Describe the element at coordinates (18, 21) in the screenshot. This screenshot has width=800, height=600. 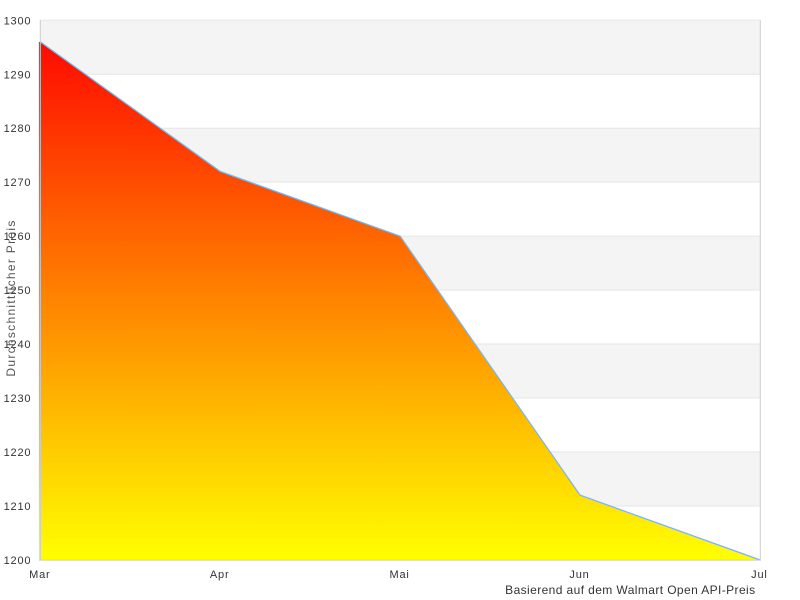
I see `svg-text: 1300` at that location.